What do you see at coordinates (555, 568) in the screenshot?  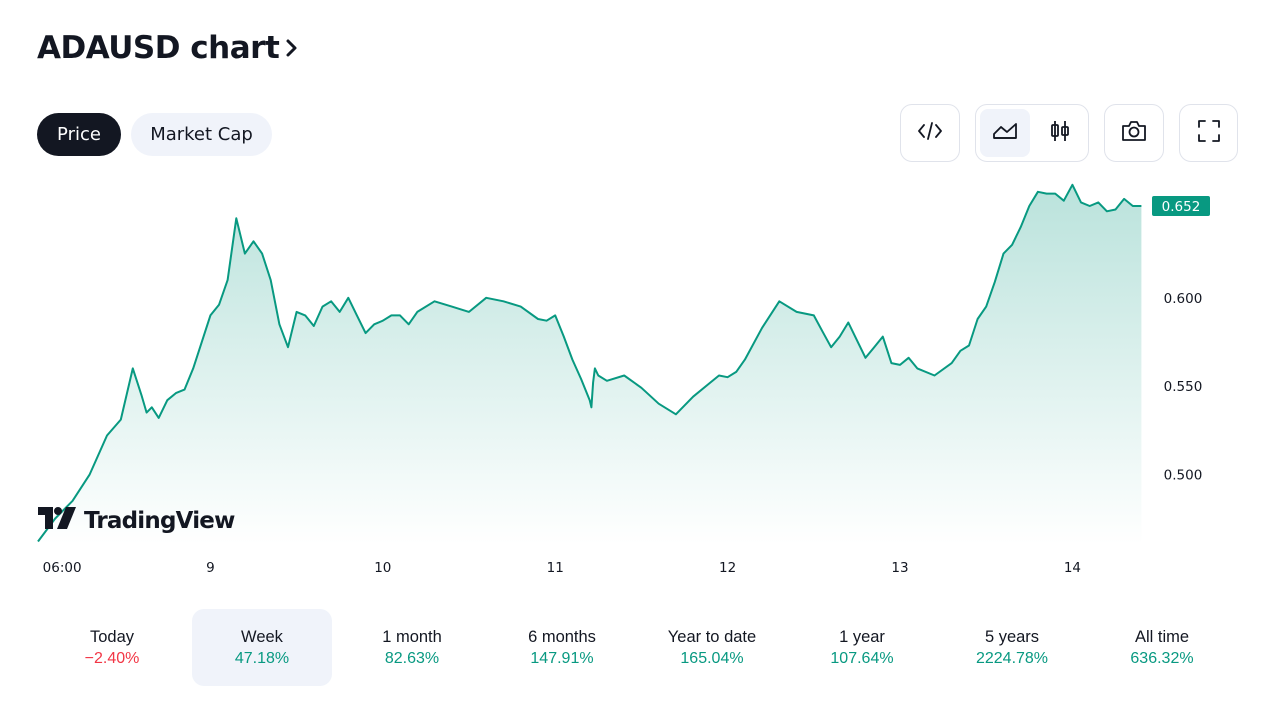 I see `x-tick-label: 11` at bounding box center [555, 568].